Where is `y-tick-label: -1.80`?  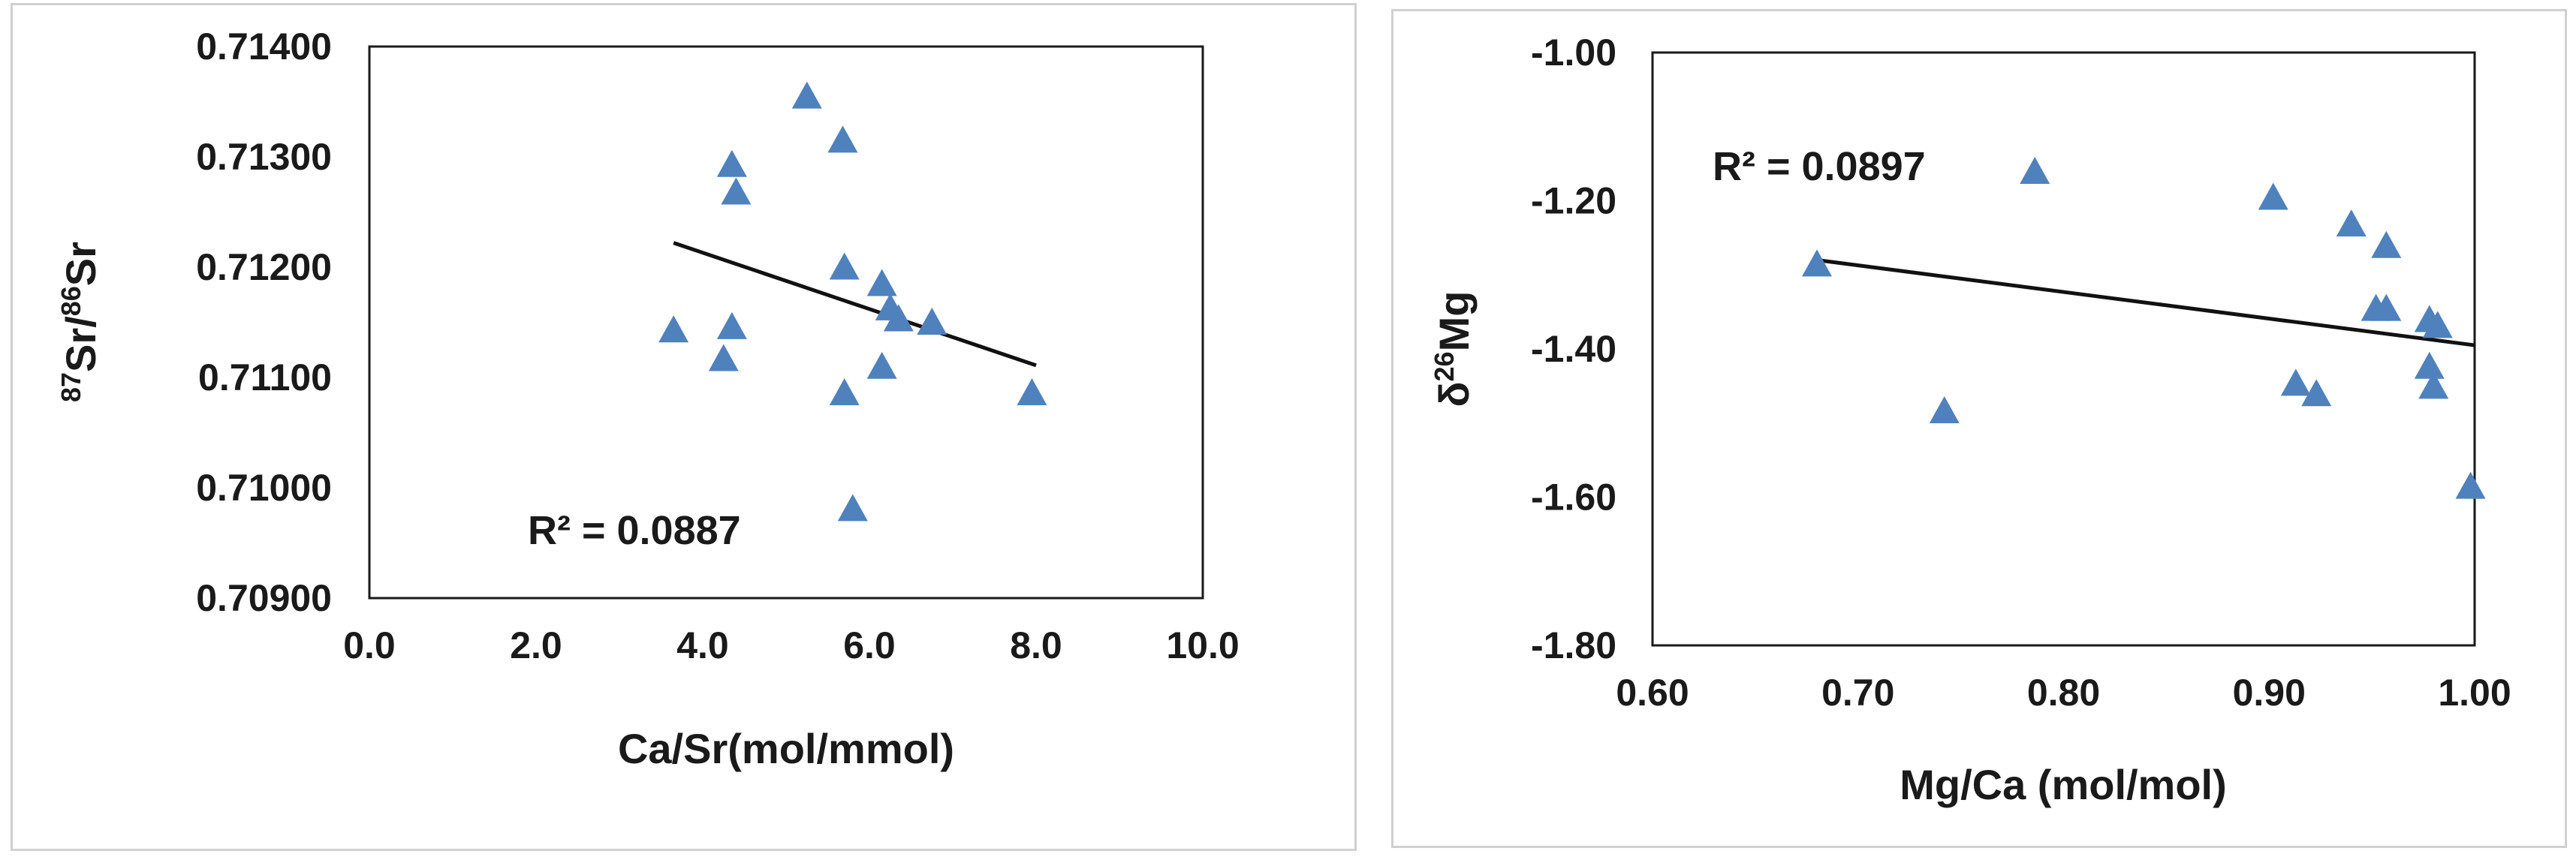 y-tick-label: -1.80 is located at coordinates (1573, 645).